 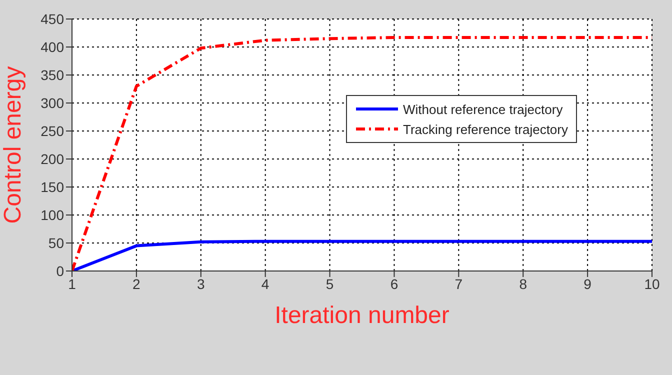 What do you see at coordinates (483, 109) in the screenshot?
I see `legend-label: Without reference trajectory` at bounding box center [483, 109].